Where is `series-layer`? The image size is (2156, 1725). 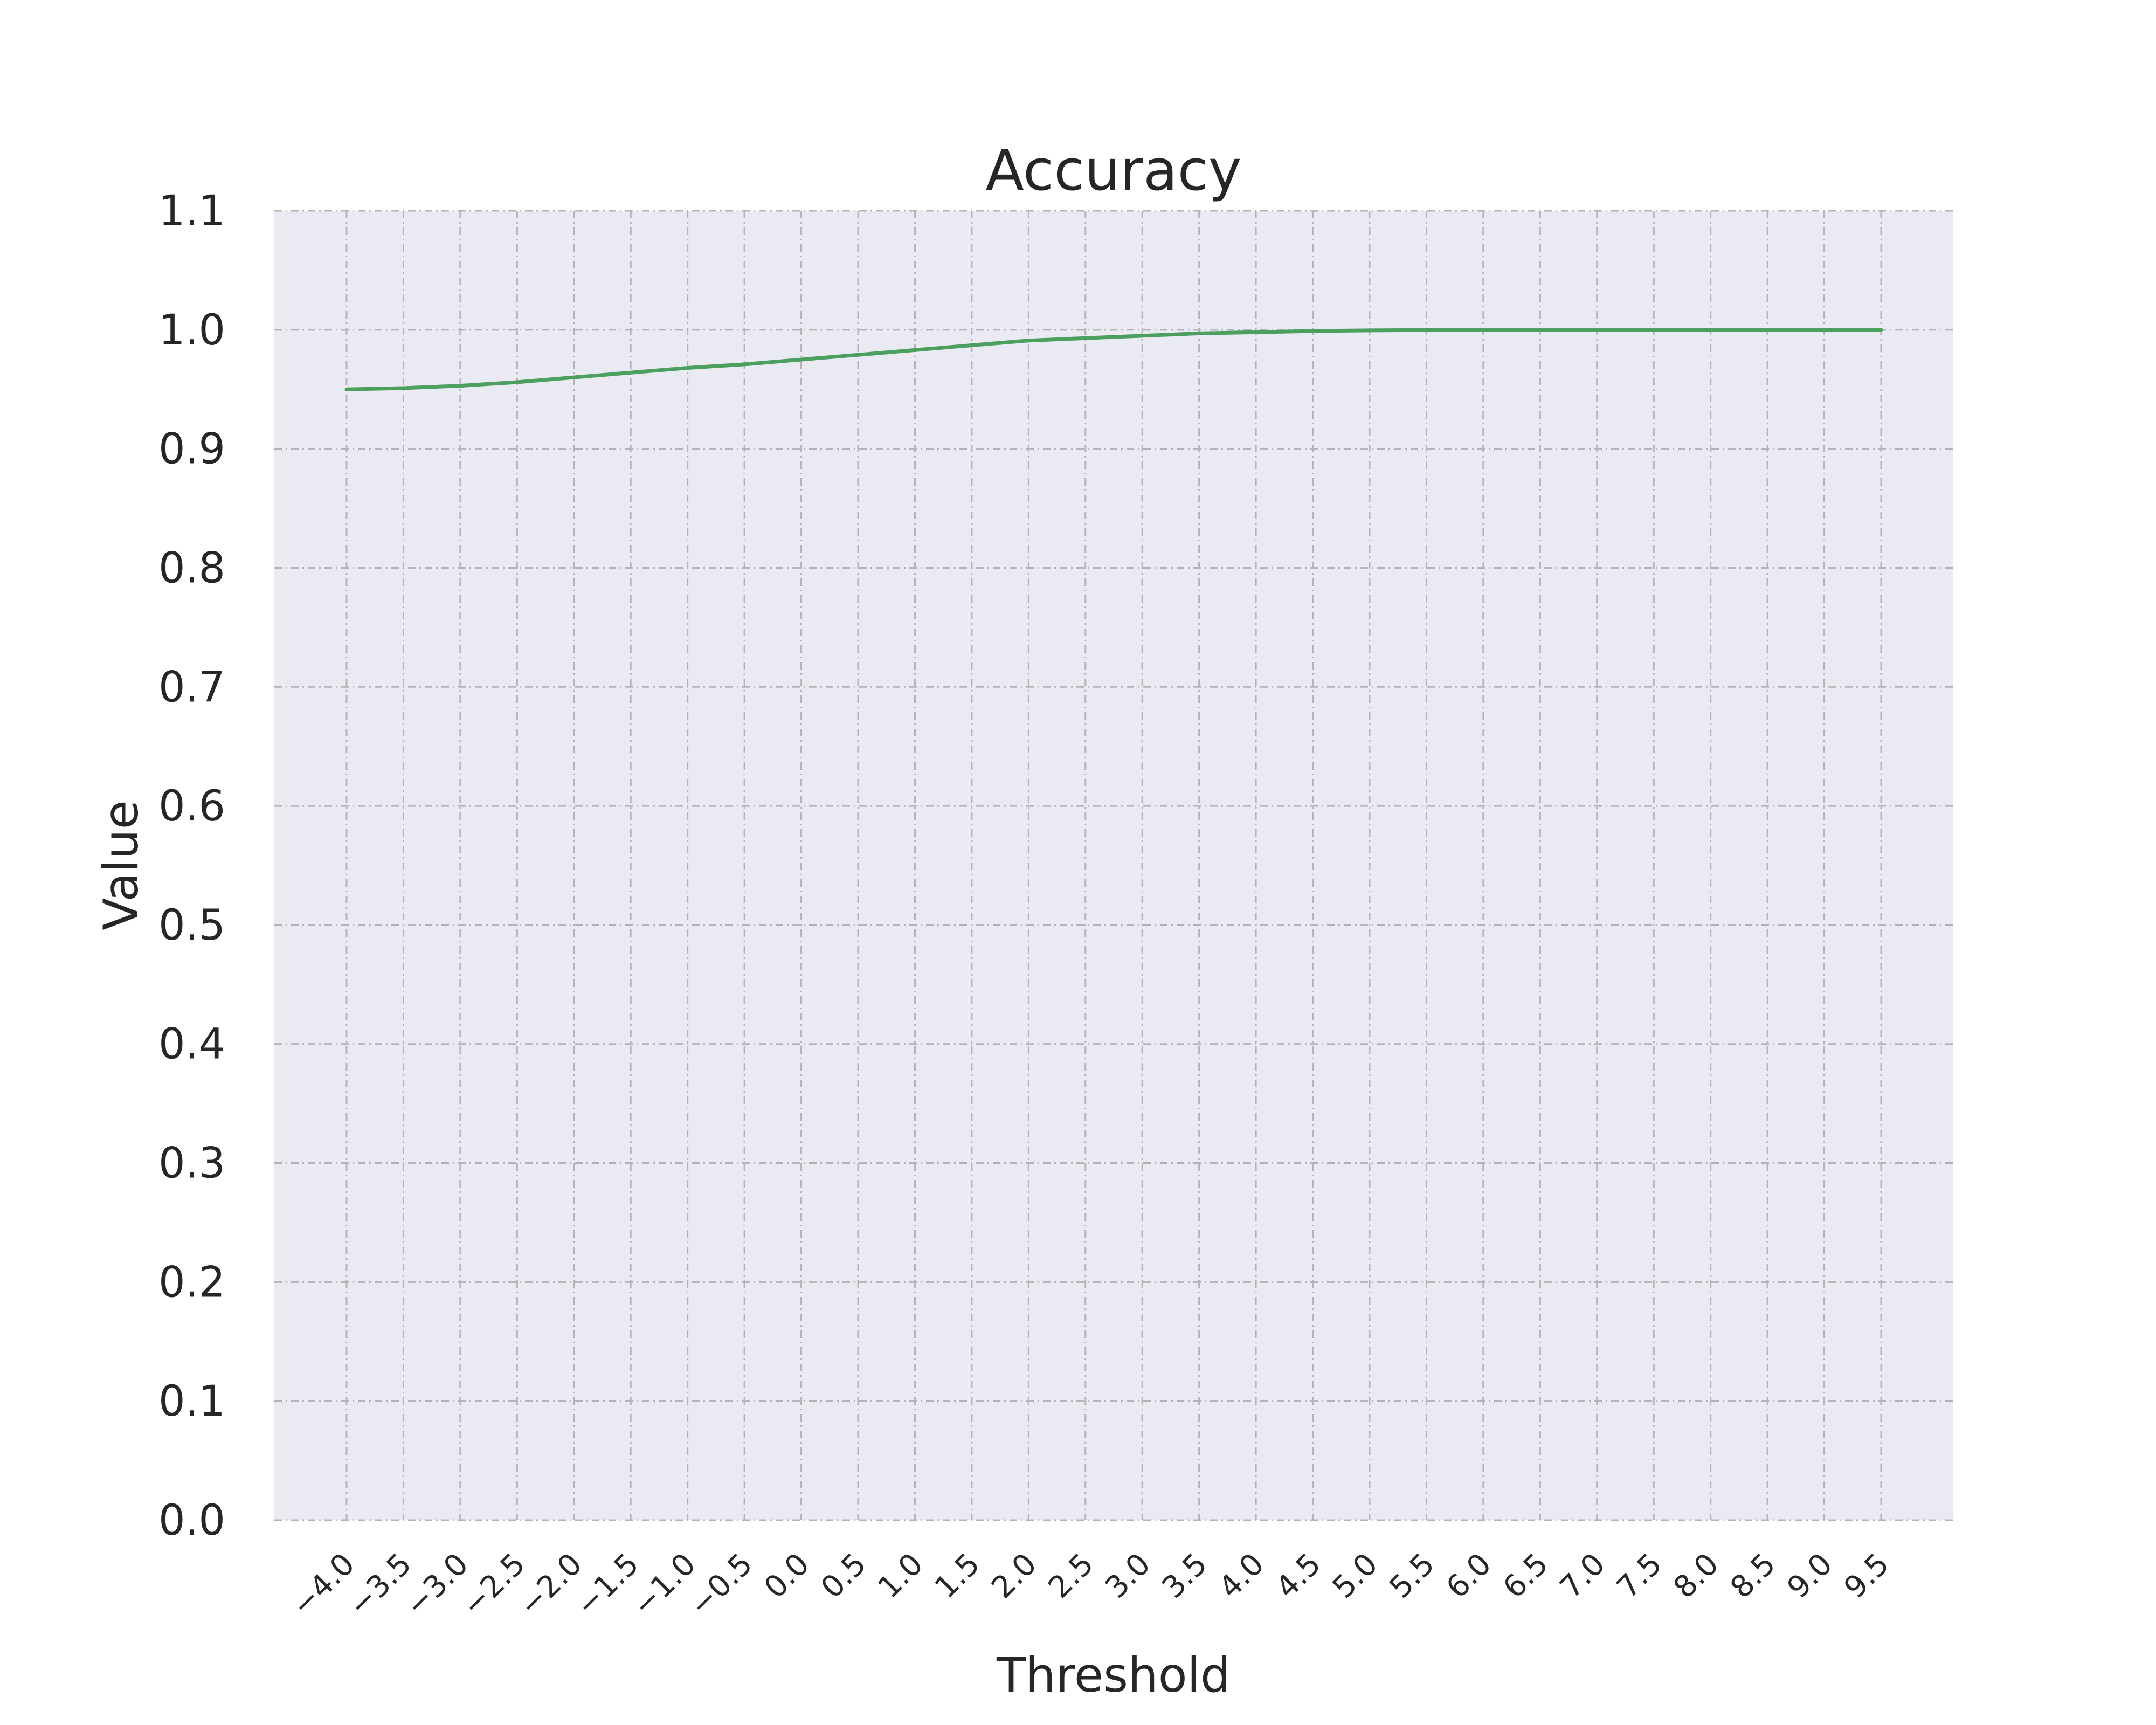 series-layer is located at coordinates (1113, 360).